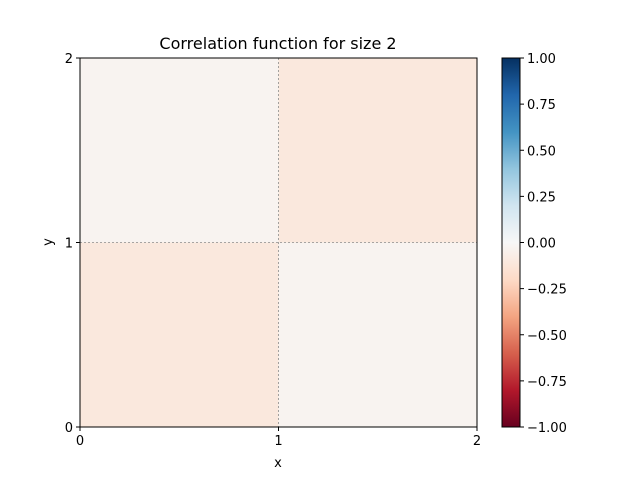 Image resolution: width=640 pixels, height=480 pixels. Describe the element at coordinates (278, 441) in the screenshot. I see `x-tick-label: 1` at that location.